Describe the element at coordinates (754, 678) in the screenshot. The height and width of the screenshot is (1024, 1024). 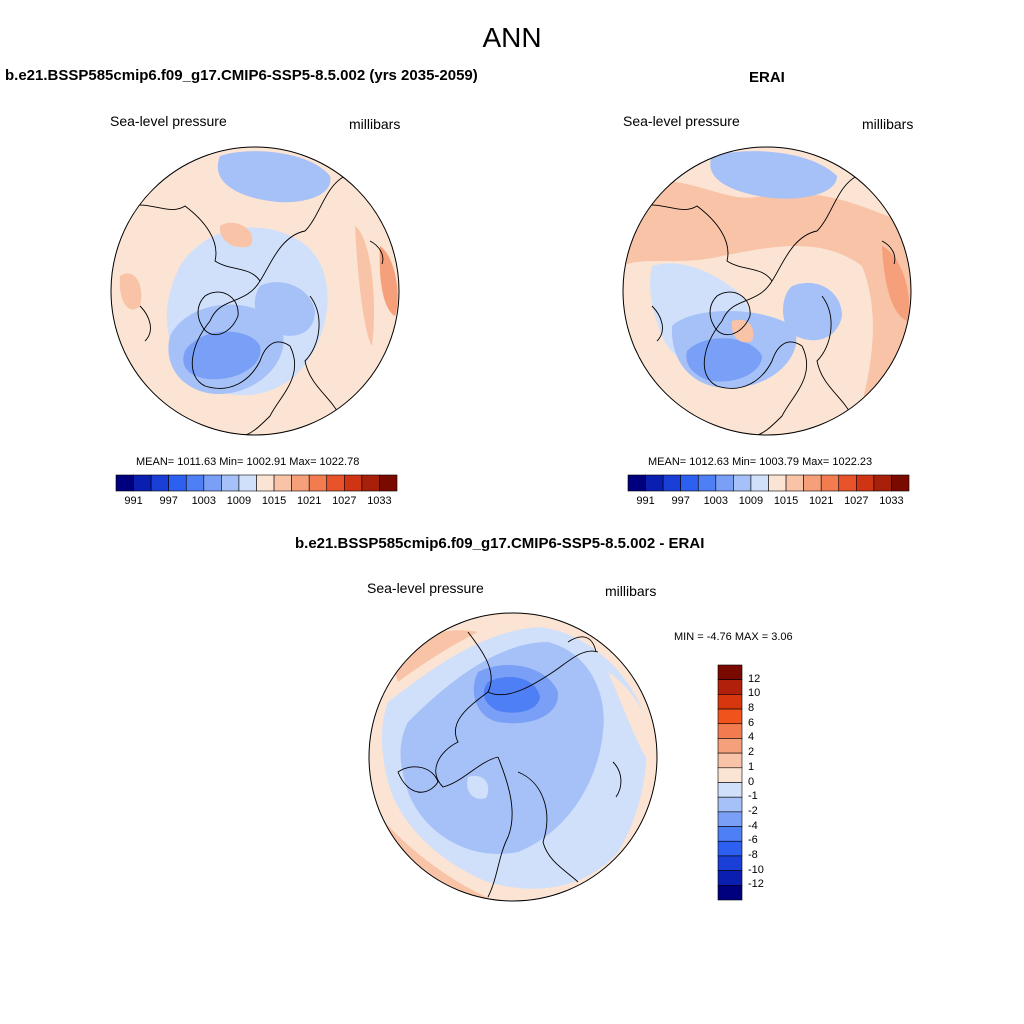
I see `diff-colorbar-tick-label: 12` at that location.